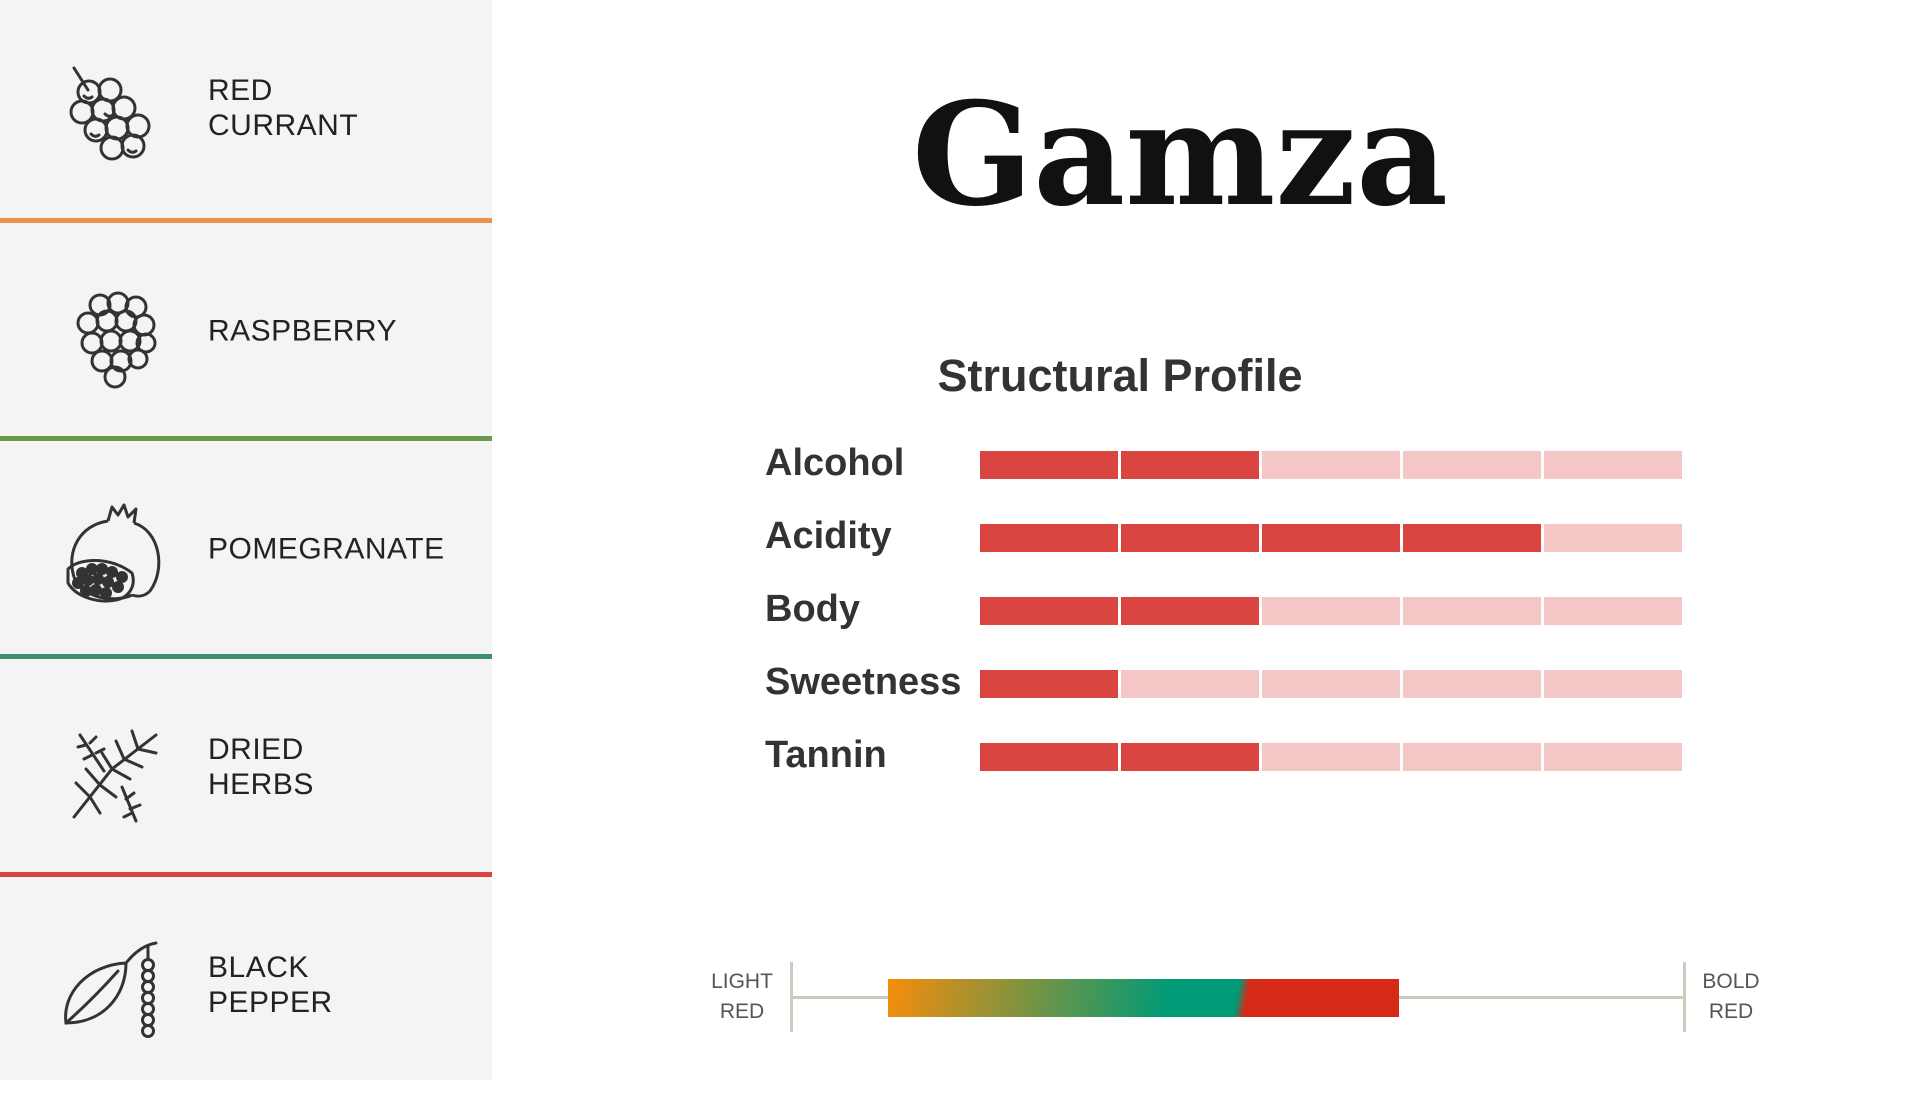  What do you see at coordinates (826, 755) in the screenshot?
I see `profile-label: Tannin` at bounding box center [826, 755].